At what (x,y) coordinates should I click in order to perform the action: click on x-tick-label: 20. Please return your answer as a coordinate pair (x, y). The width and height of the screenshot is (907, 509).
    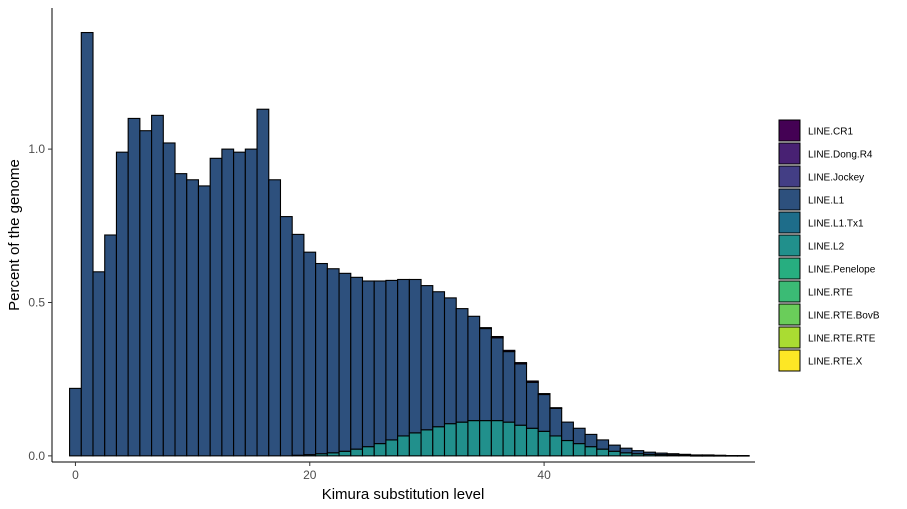
    Looking at the image, I should click on (310, 475).